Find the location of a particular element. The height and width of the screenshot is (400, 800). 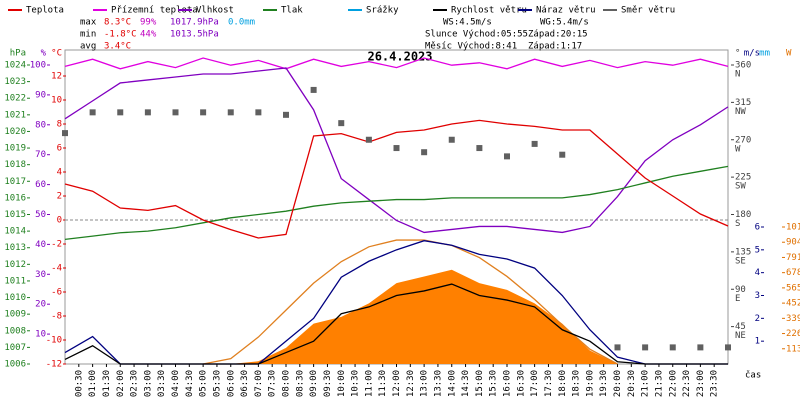

y-tick-label: 60 is located at coordinates (40, 185).